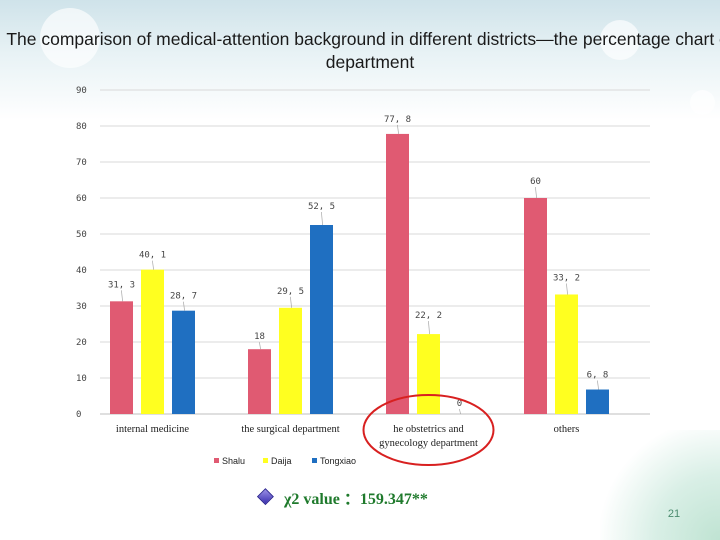 This screenshot has width=720, height=540. I want to click on data-label: 6, 8, so click(598, 376).